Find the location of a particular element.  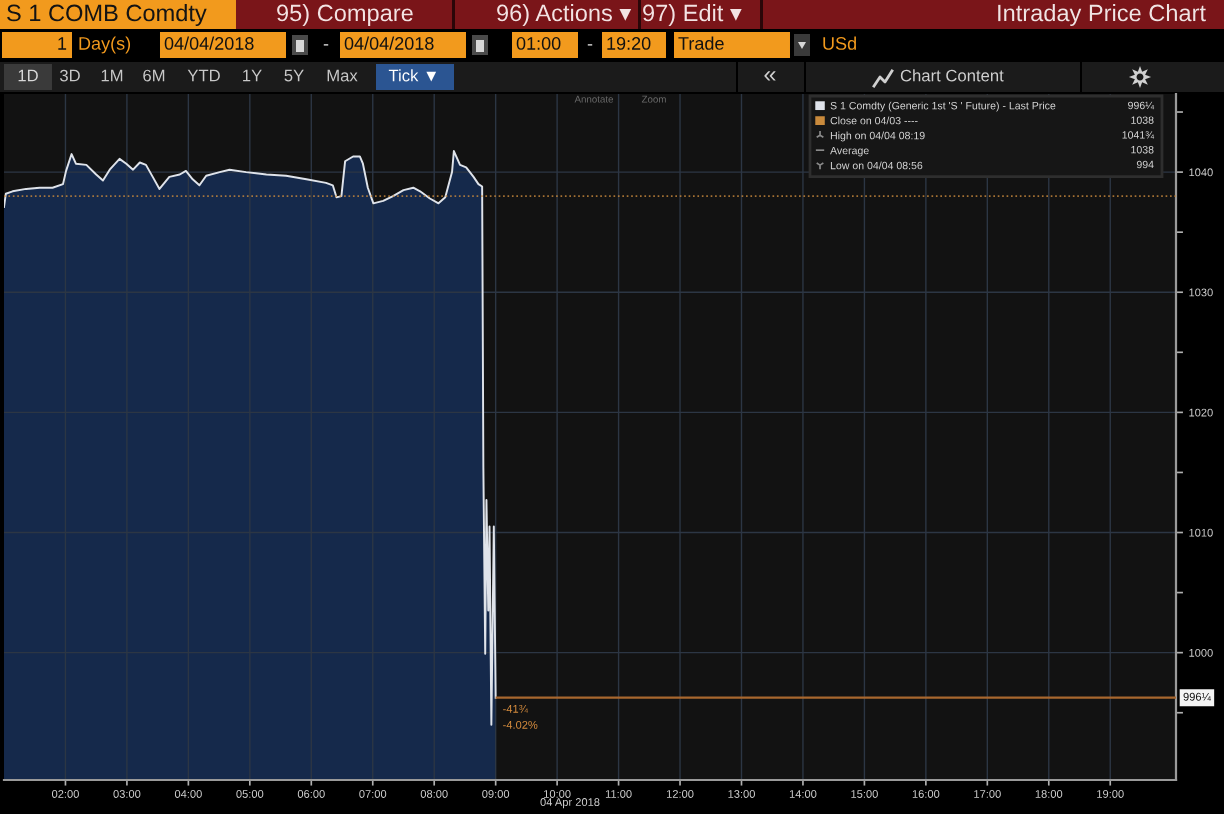

text: 95) Compare is located at coordinates (345, 15).